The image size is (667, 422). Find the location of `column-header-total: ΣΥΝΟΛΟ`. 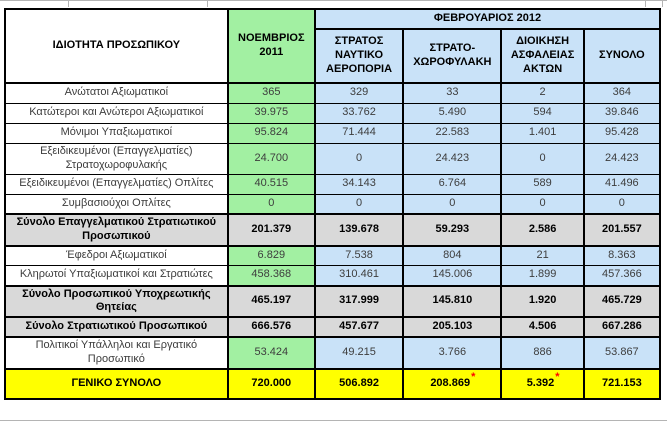

column-header-total: ΣΥΝΟΛΟ is located at coordinates (622, 56).